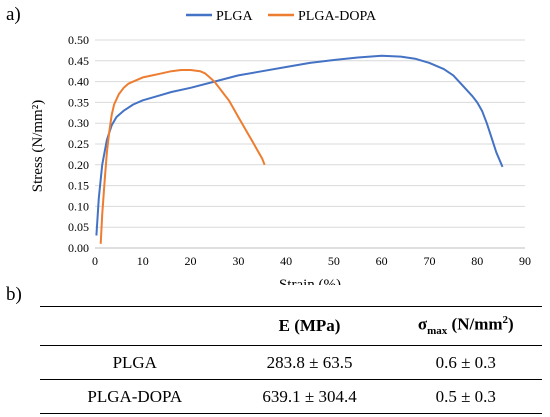 This screenshot has height=417, width=550. I want to click on legend: PLGA PLGA-DOPA, so click(281, 16).